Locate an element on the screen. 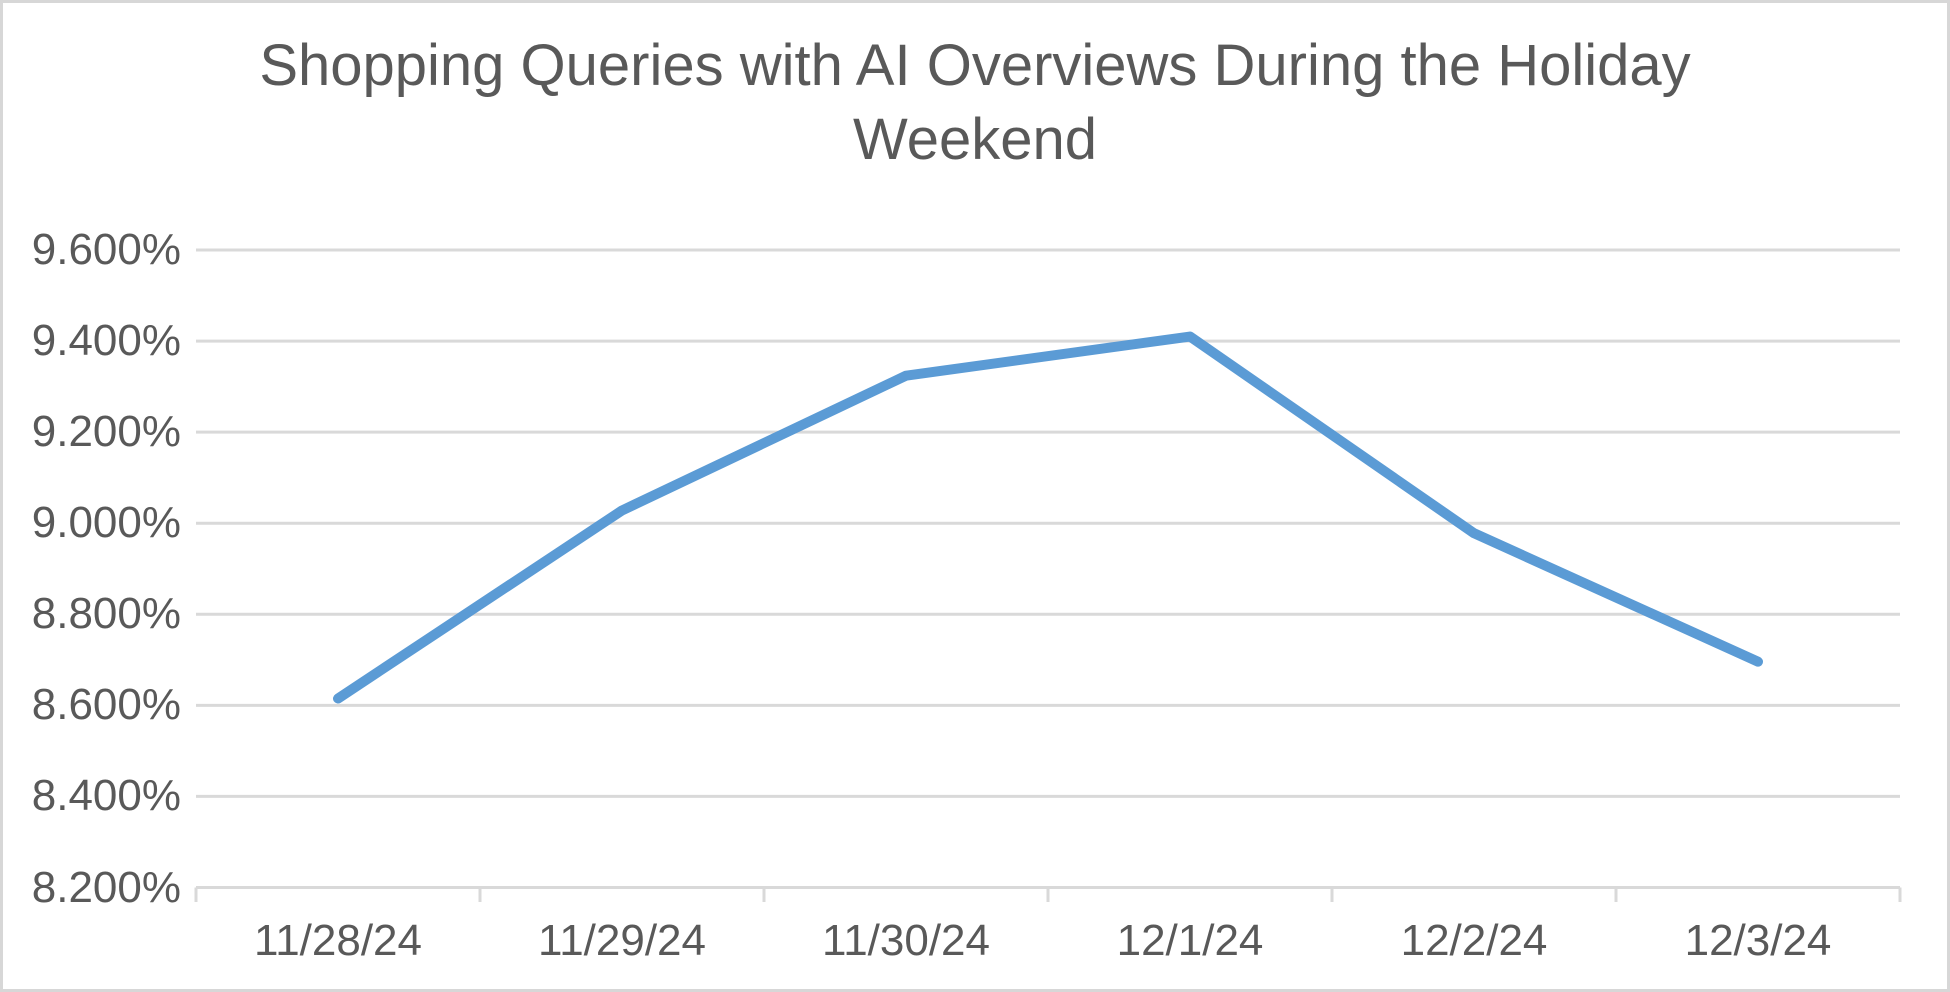 Image resolution: width=1950 pixels, height=992 pixels. y-tick-label: 9.200% is located at coordinates (106, 432).